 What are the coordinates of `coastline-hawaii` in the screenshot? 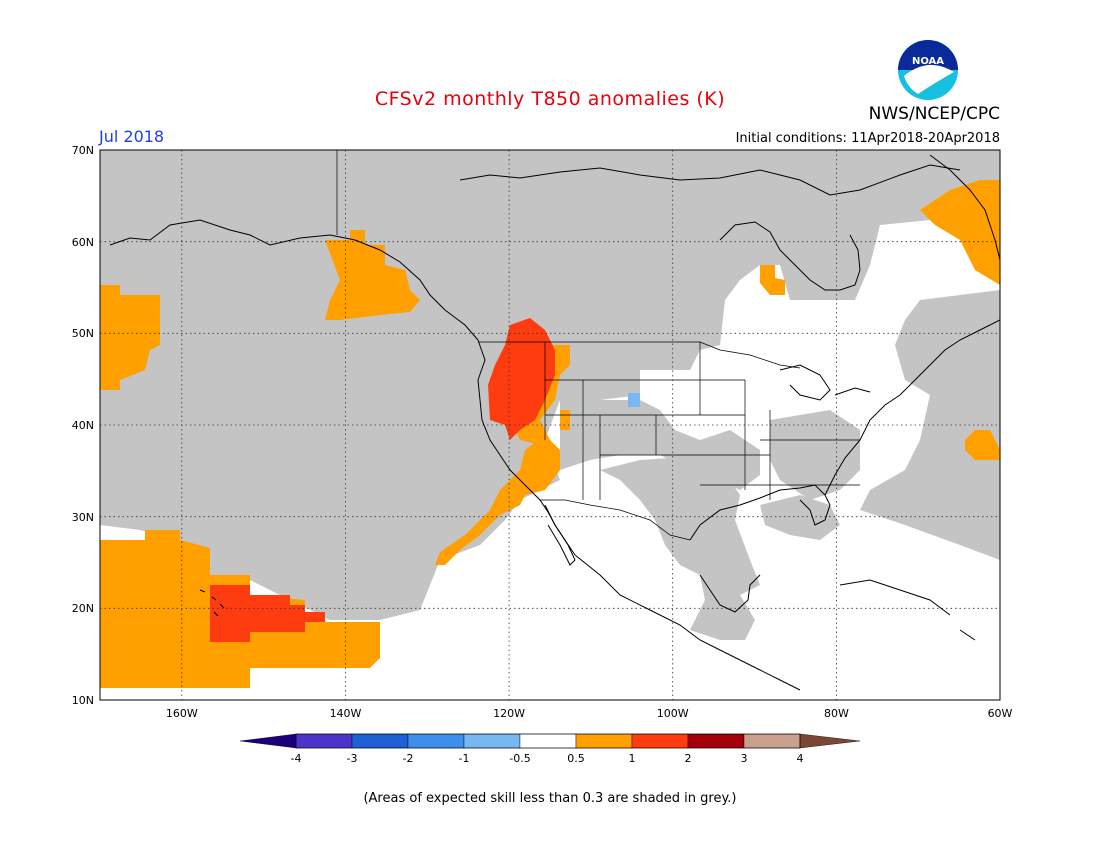 It's located at (212, 603).